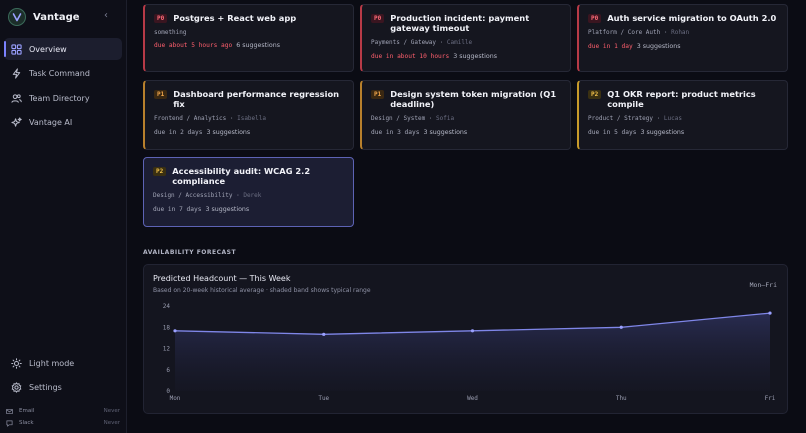 The width and height of the screenshot is (806, 433). Describe the element at coordinates (45, 387) in the screenshot. I see `nav-label: Settings` at that location.